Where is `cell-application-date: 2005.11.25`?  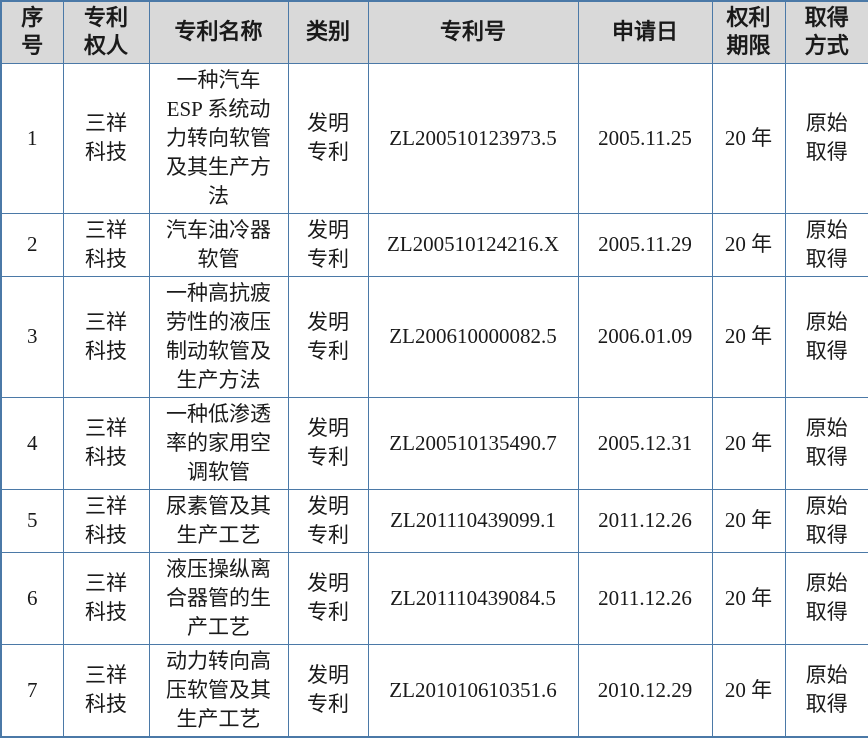
cell-application-date: 2005.11.25 is located at coordinates (645, 138).